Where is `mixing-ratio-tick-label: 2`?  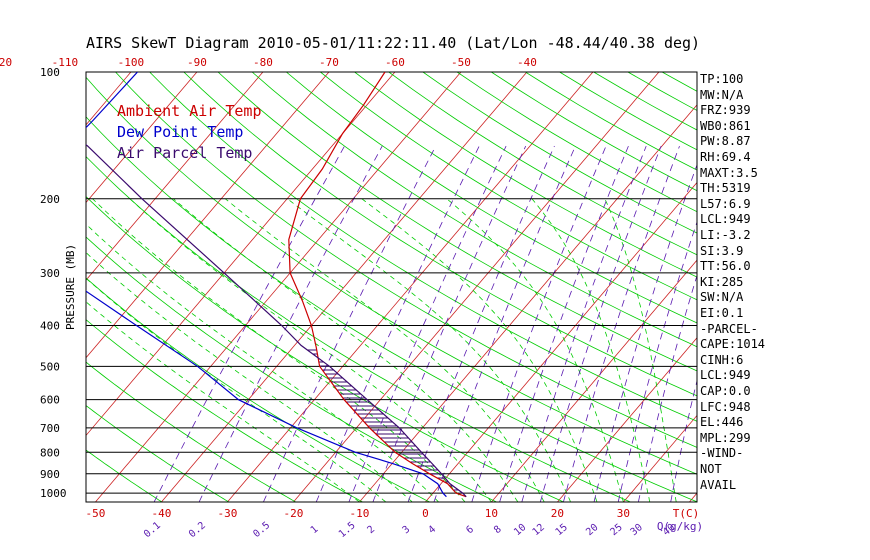
mixing-ratio-tick-label: 2 is located at coordinates (371, 530).